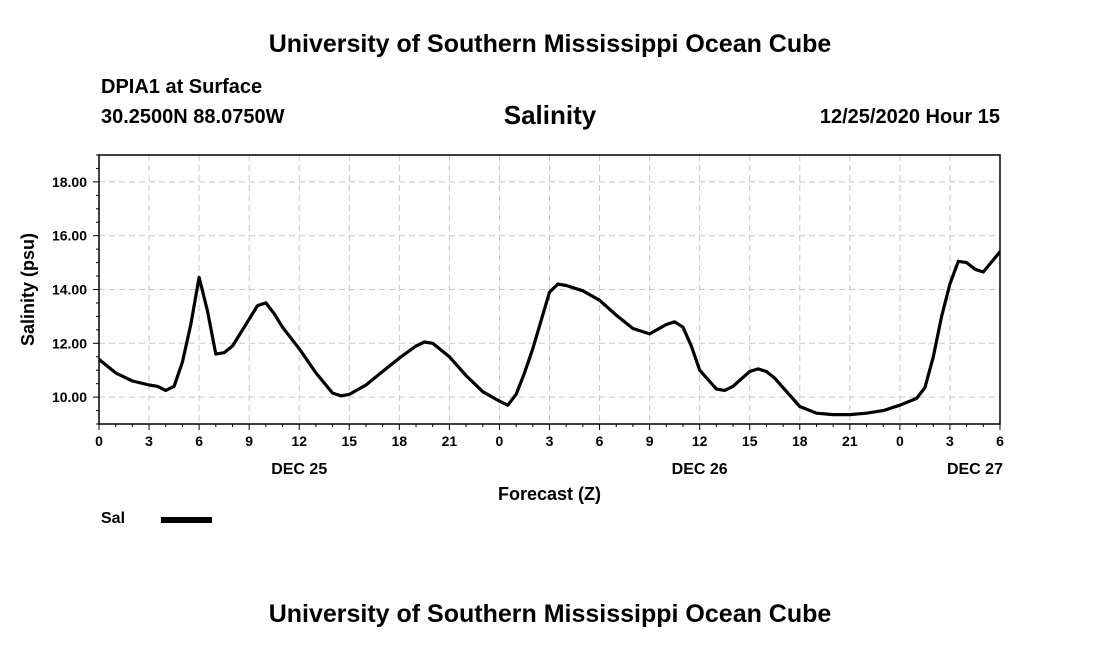  What do you see at coordinates (69, 290) in the screenshot?
I see `y-tick-label: 14.00` at bounding box center [69, 290].